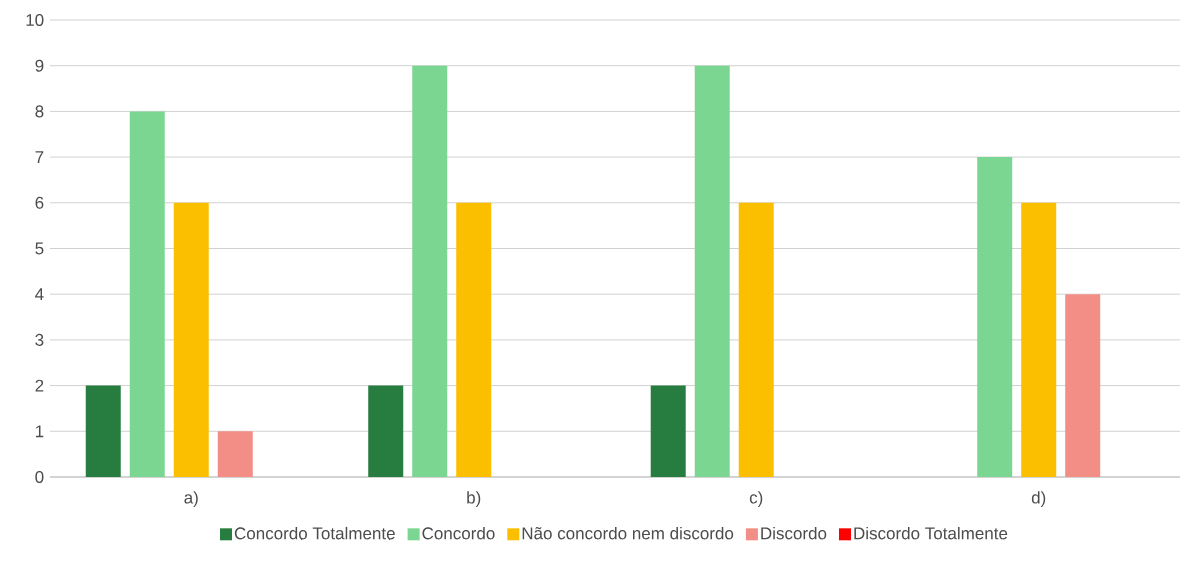 The width and height of the screenshot is (1200, 569). Describe the element at coordinates (39, 294) in the screenshot. I see `y-tick-label: 4` at that location.